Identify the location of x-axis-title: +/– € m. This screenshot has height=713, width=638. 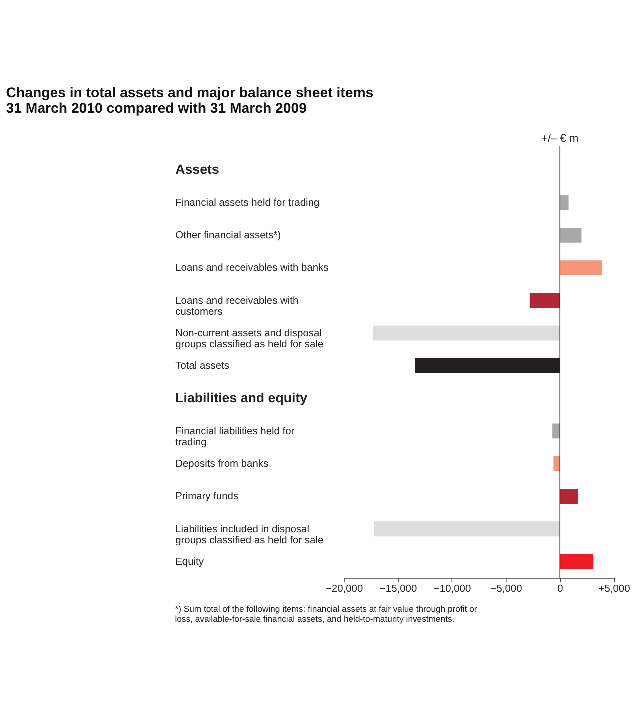
(560, 139).